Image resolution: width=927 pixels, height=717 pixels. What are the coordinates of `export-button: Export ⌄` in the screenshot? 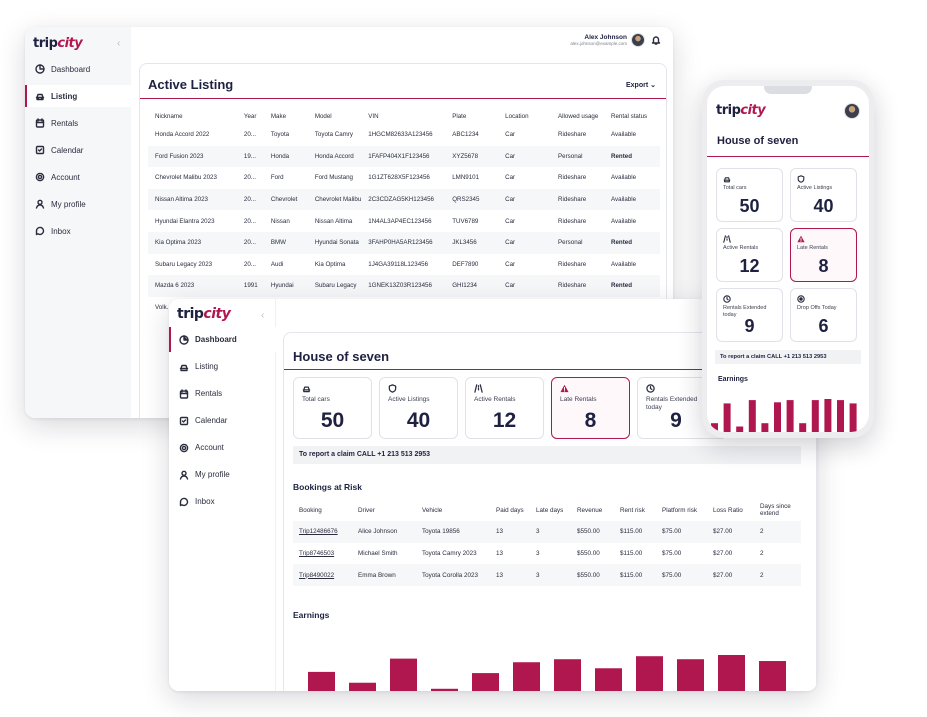 It's located at (641, 85).